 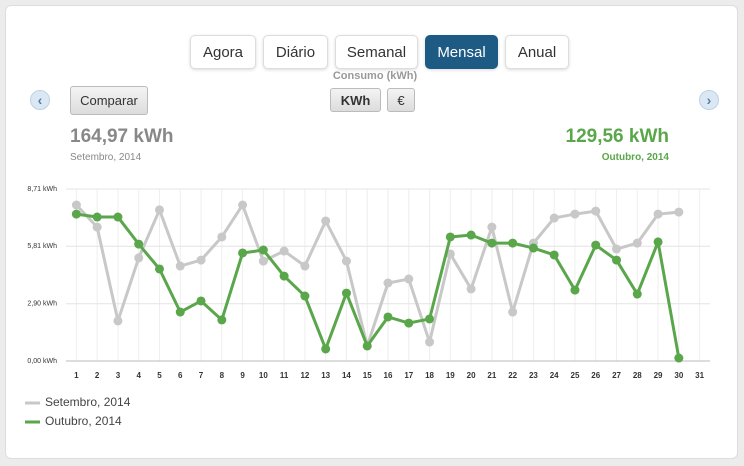 What do you see at coordinates (461, 52) in the screenshot?
I see `tab-active: Mensal` at bounding box center [461, 52].